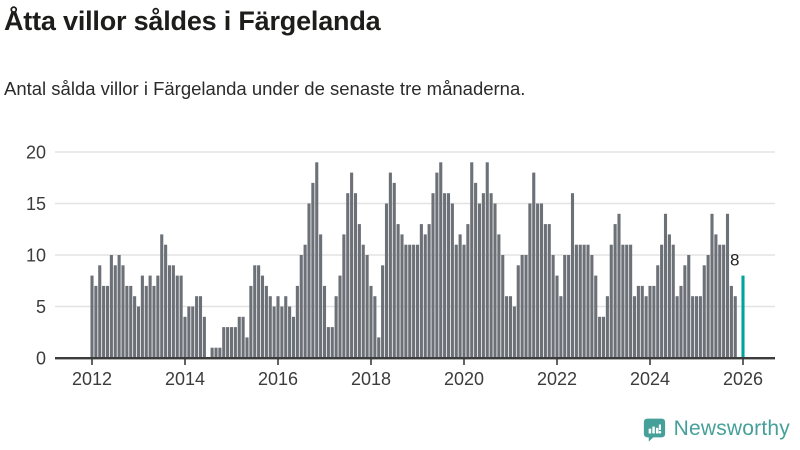  I want to click on x-tick-label-2012: 2012, so click(92, 379).